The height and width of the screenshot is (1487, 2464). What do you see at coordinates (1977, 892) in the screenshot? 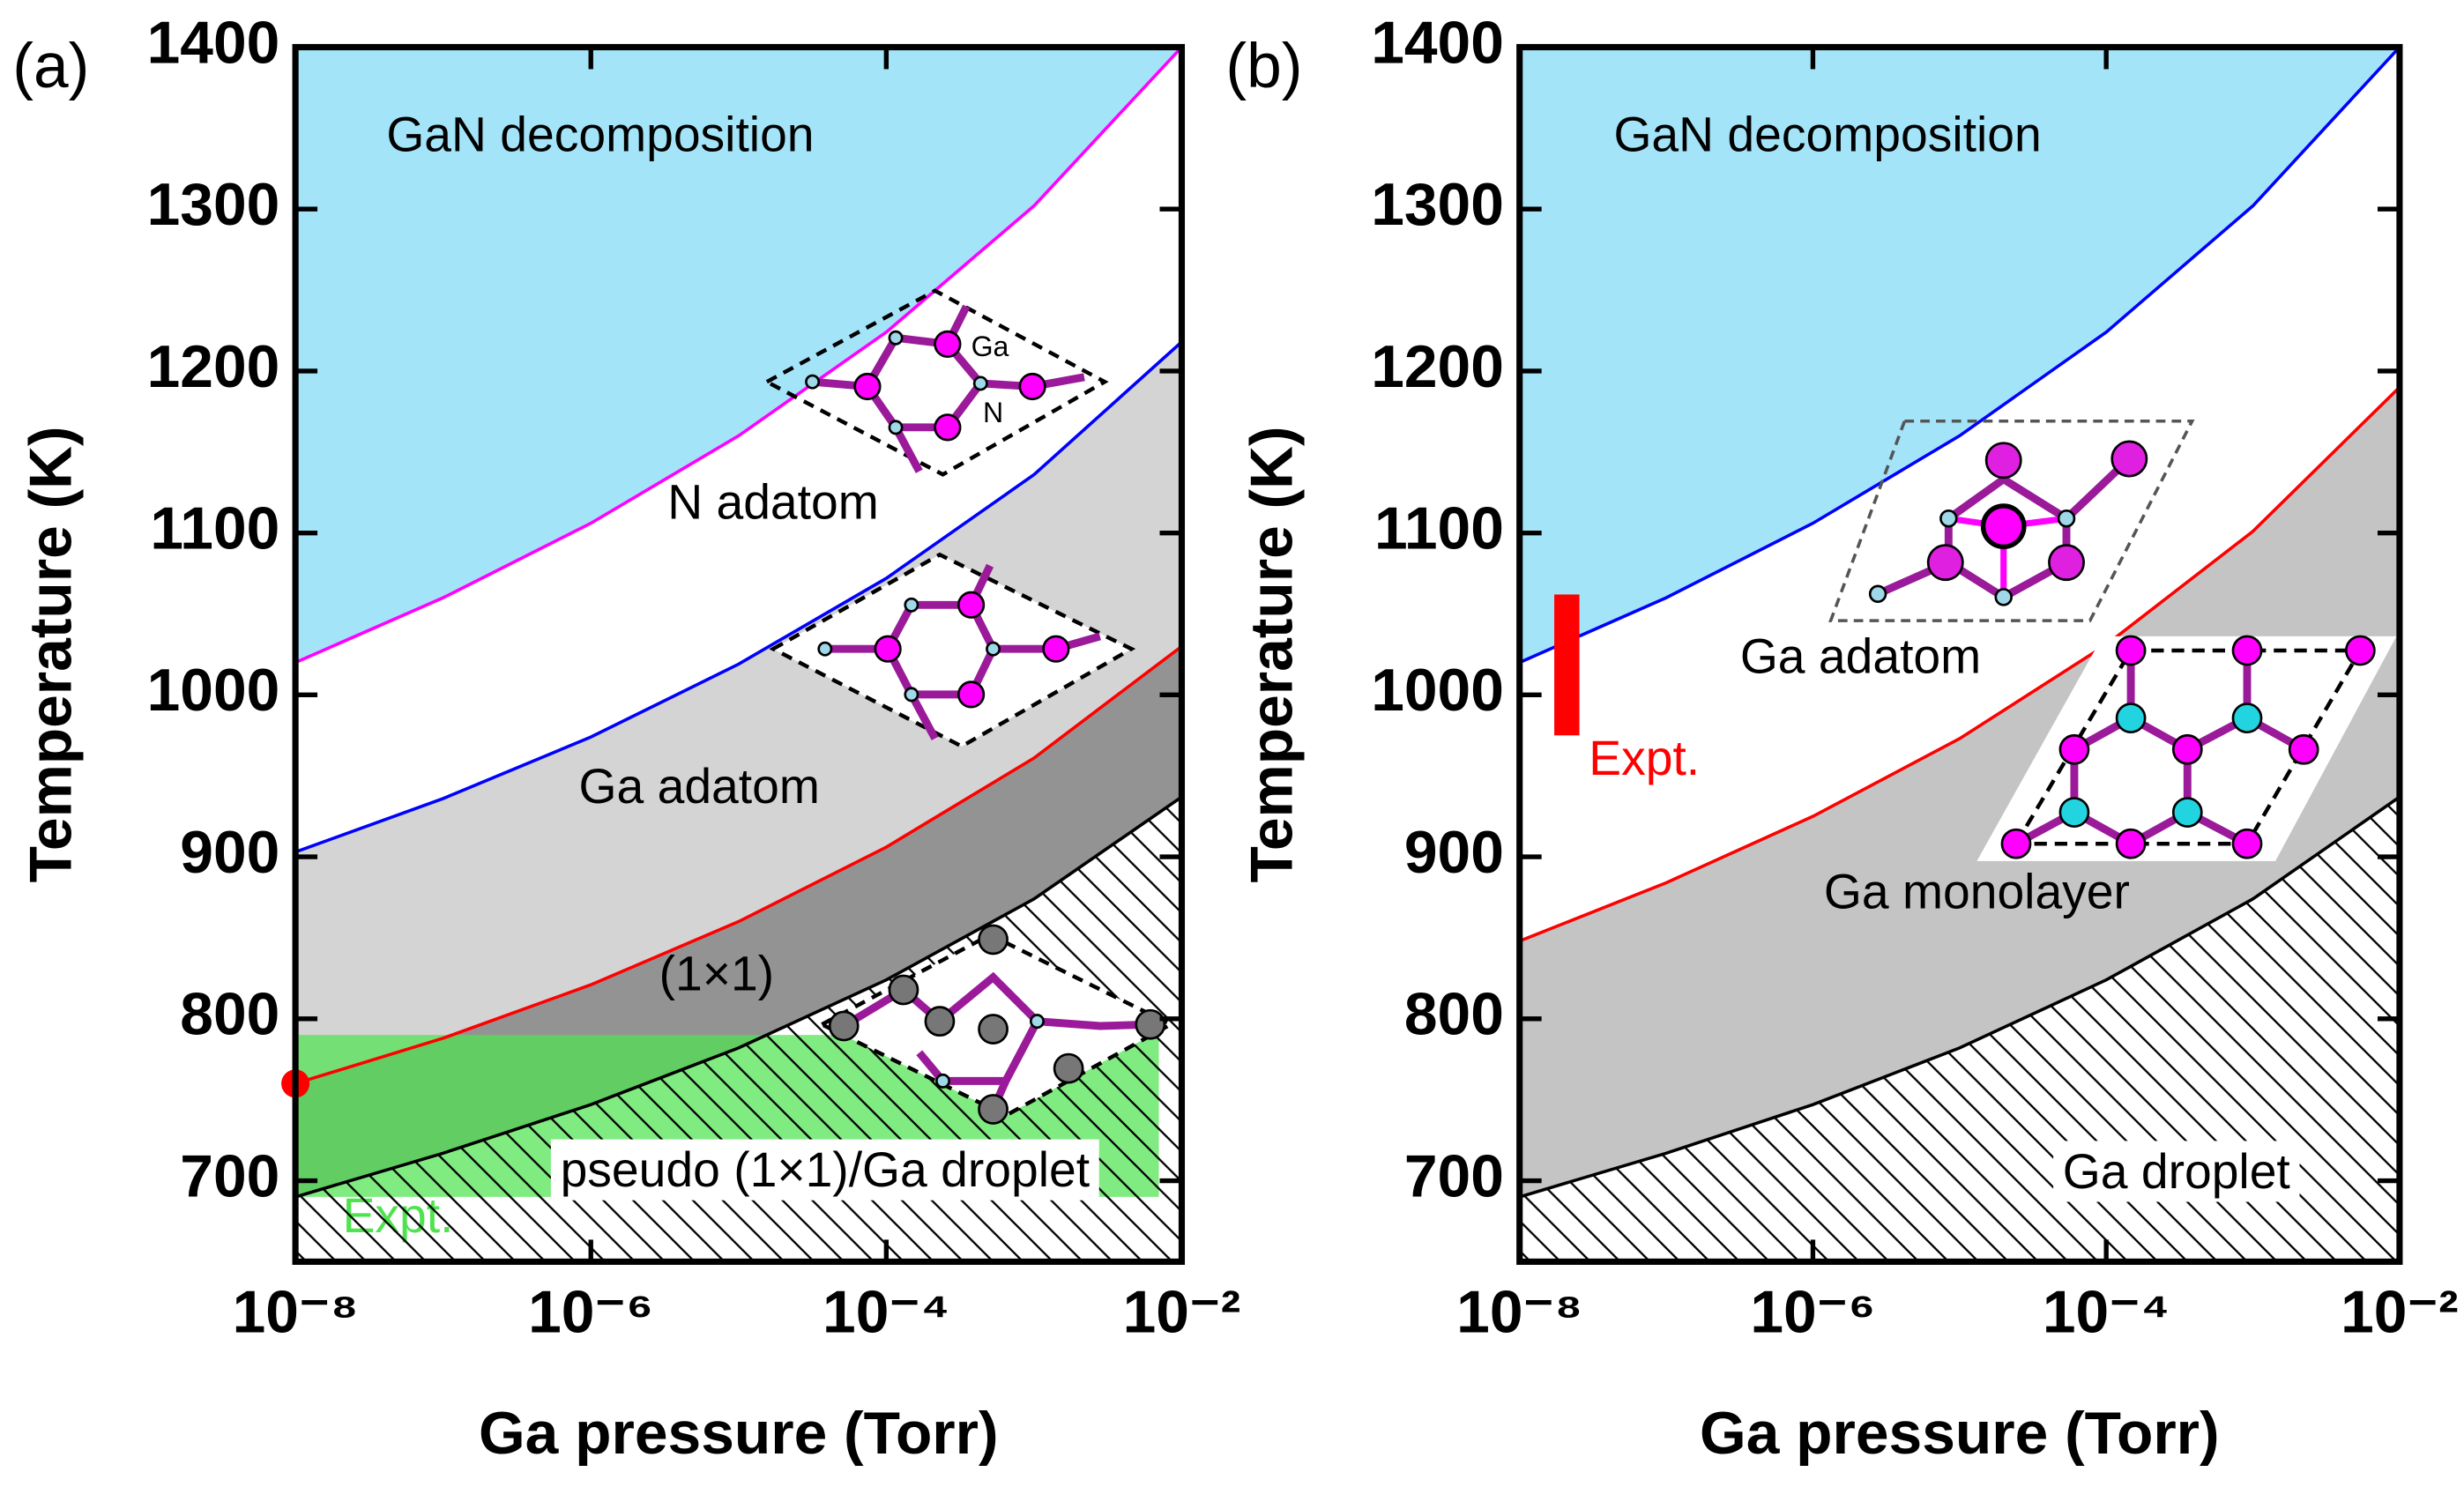
I see `region-label: Ga monolayer` at bounding box center [1977, 892].